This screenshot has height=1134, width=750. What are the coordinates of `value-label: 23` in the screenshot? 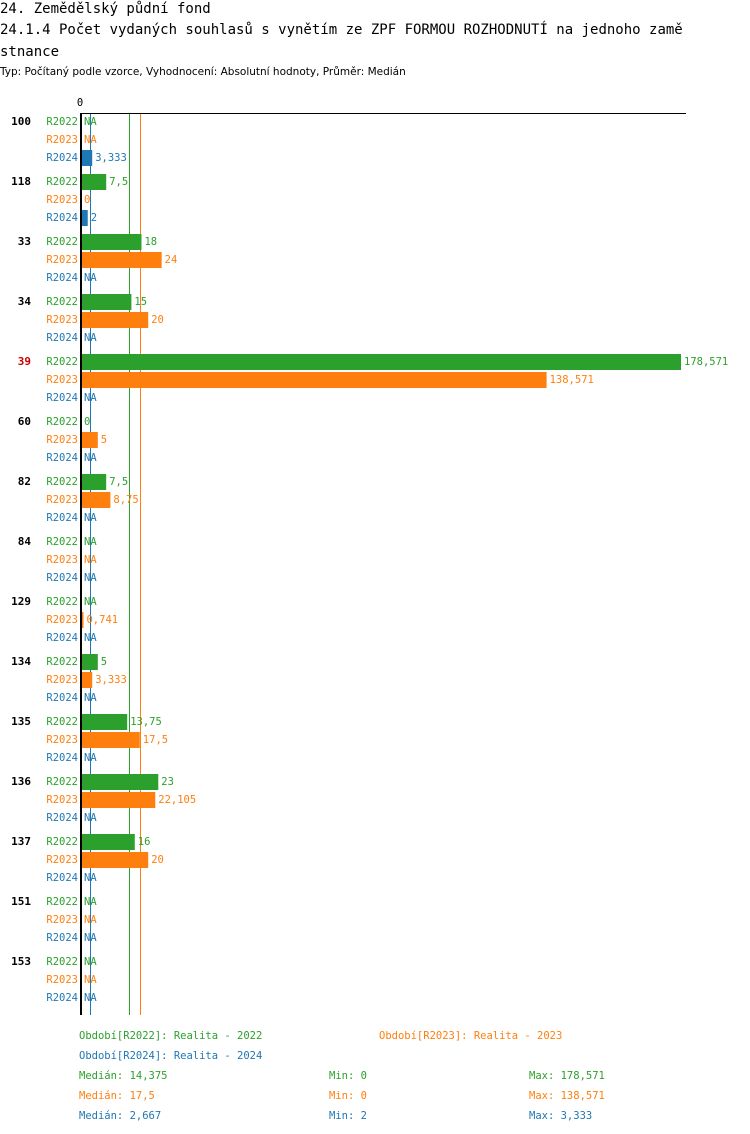 It's located at (167, 782).